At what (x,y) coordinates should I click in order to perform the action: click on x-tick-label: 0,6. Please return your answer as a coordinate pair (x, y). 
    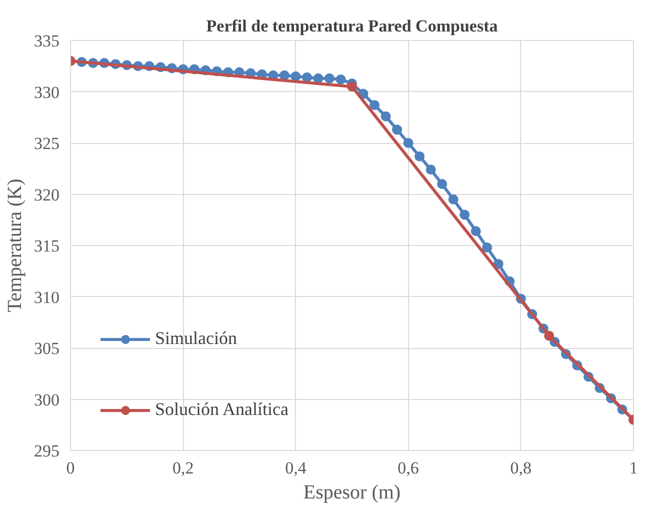
    Looking at the image, I should click on (408, 468).